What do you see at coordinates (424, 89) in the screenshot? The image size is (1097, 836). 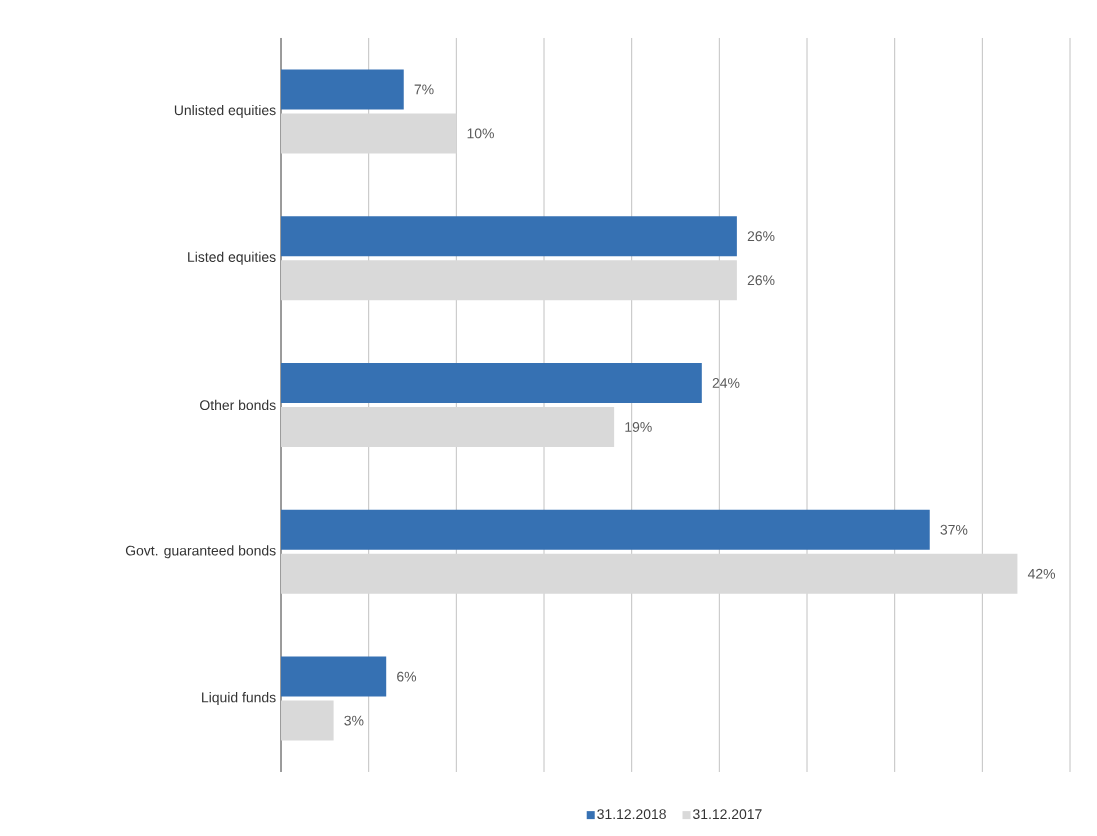 I see `data-label: 7%` at bounding box center [424, 89].